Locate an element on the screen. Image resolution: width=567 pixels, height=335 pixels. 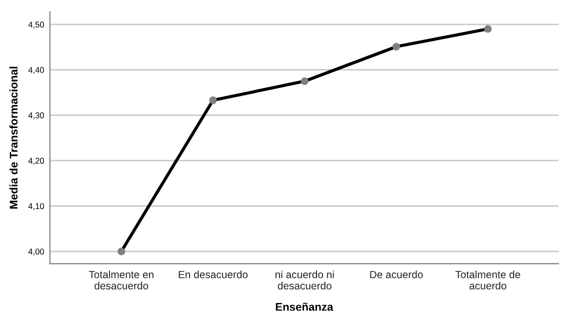
y-tick-label: 4,40 is located at coordinates (36, 70).